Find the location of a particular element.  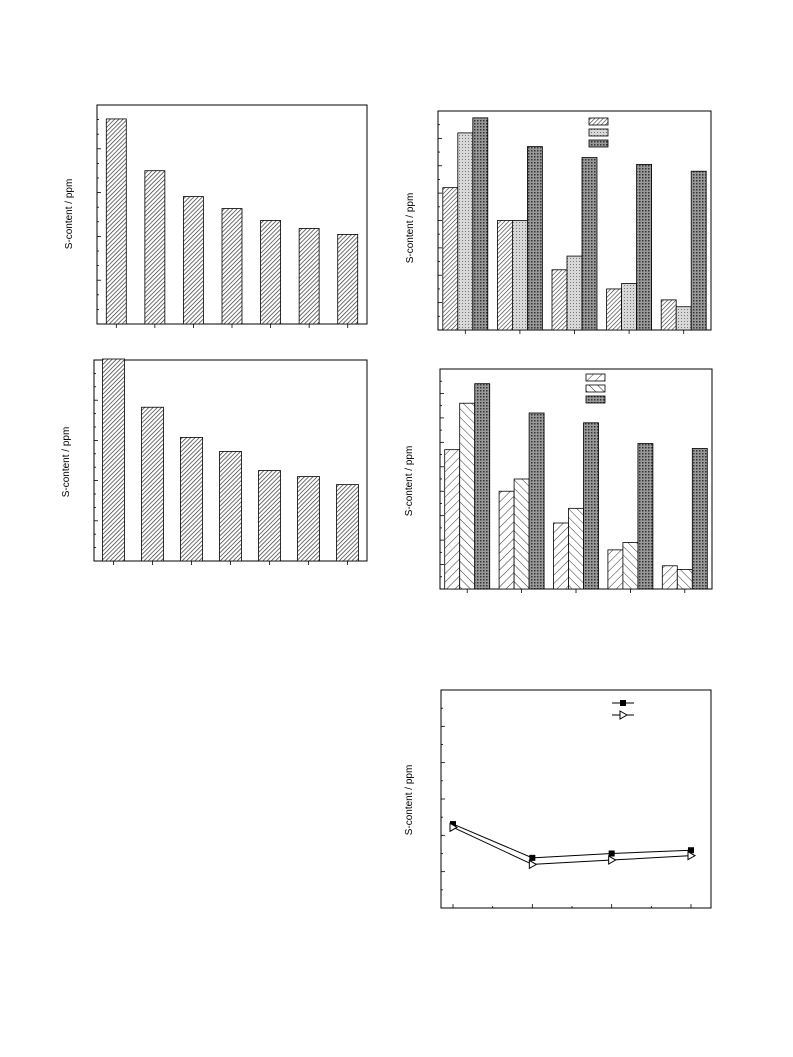

chart-a-yticks is located at coordinates (99, 214).